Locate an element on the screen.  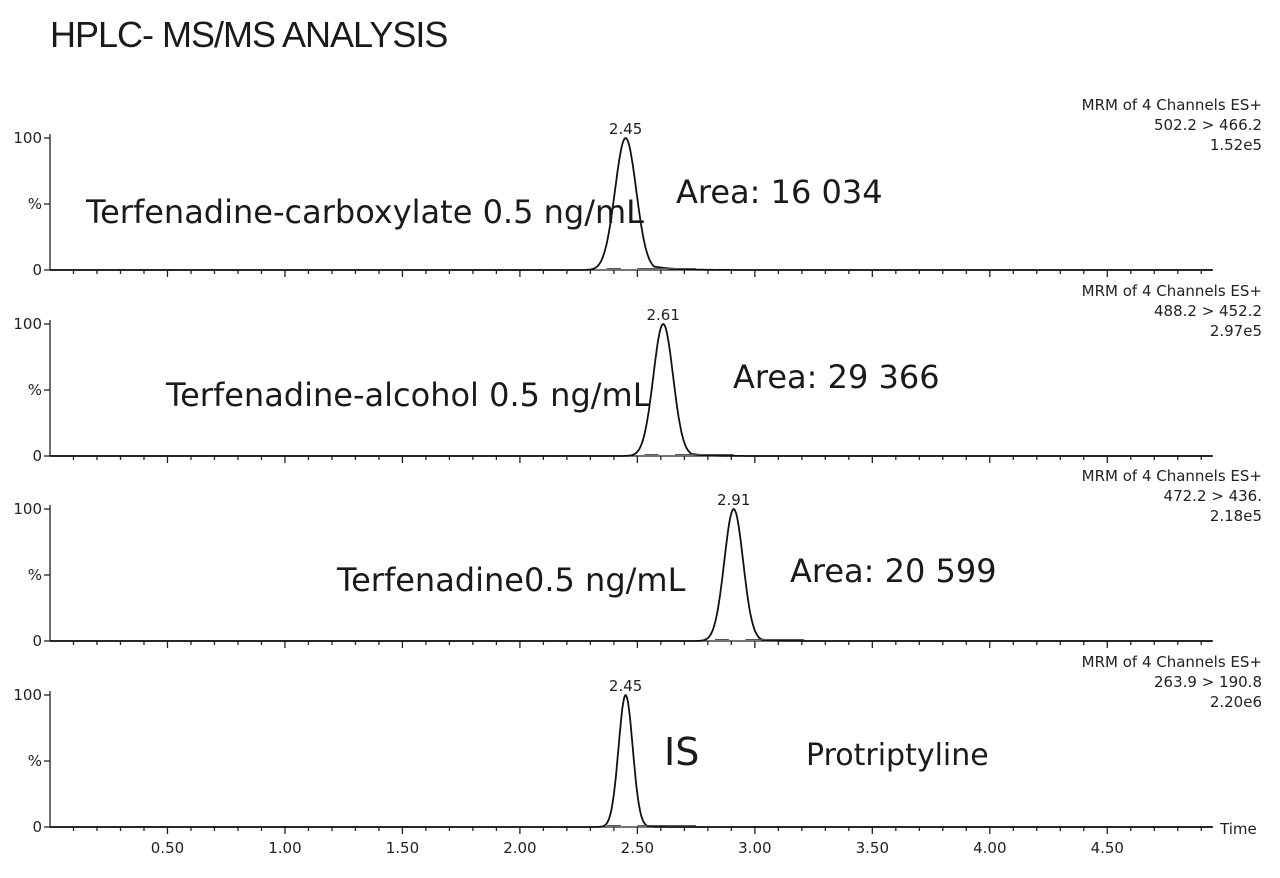
area-annotation: Area: 20 599 is located at coordinates (893, 571).